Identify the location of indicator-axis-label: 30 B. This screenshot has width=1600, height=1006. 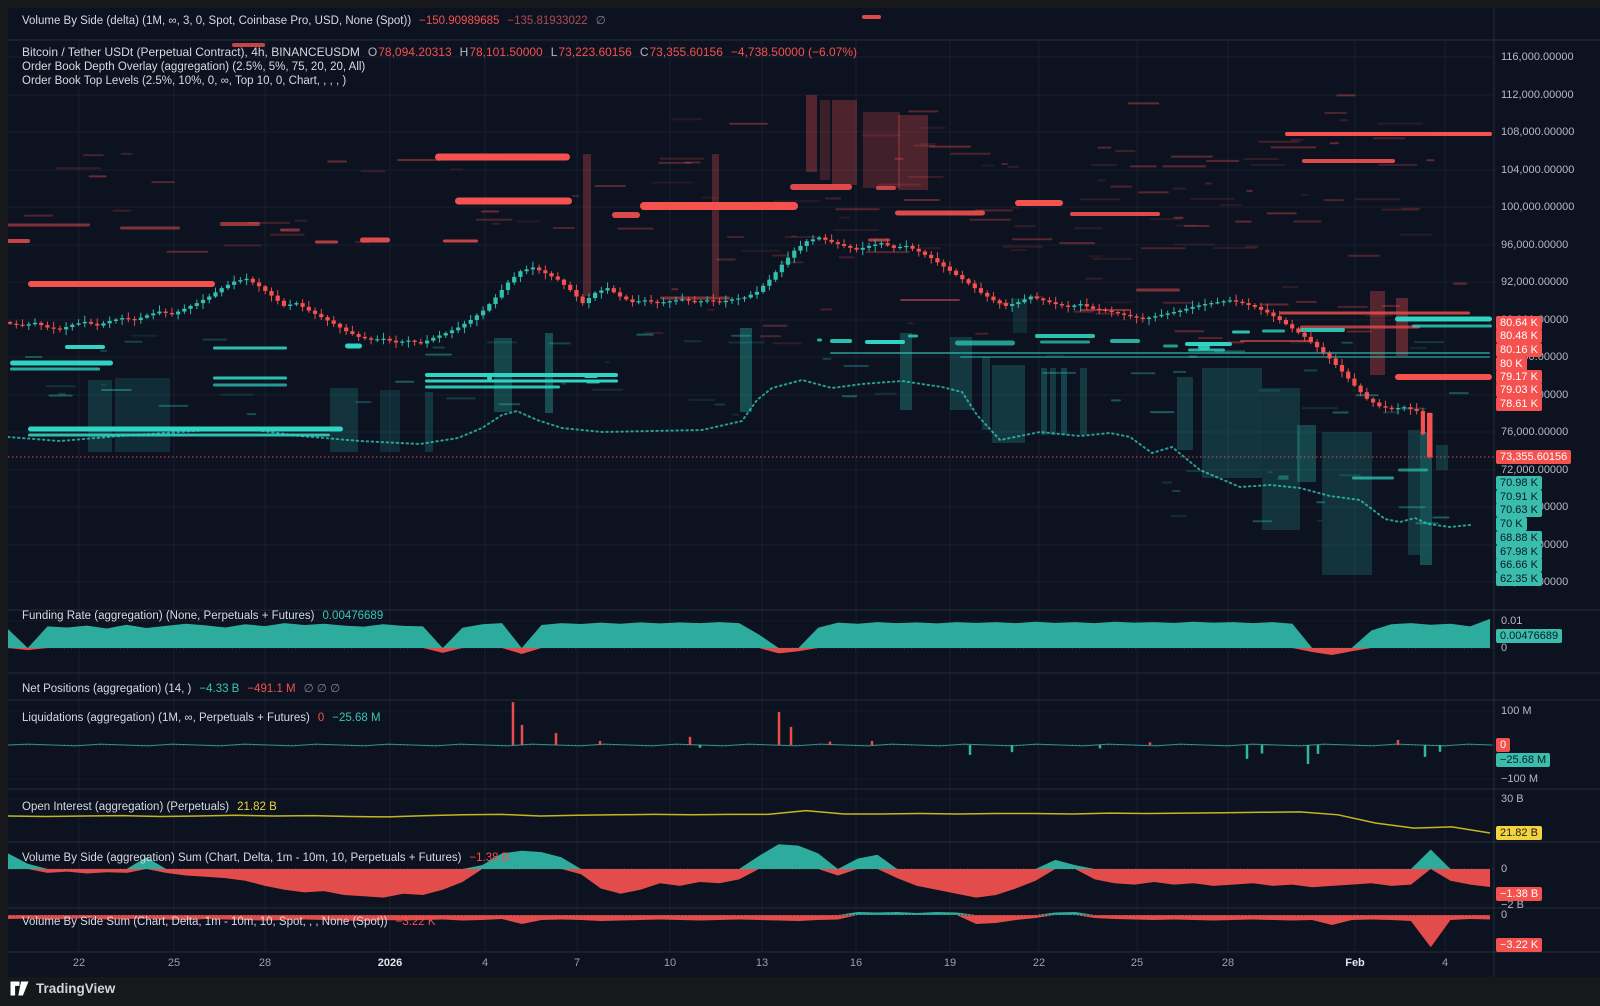
(1512, 799).